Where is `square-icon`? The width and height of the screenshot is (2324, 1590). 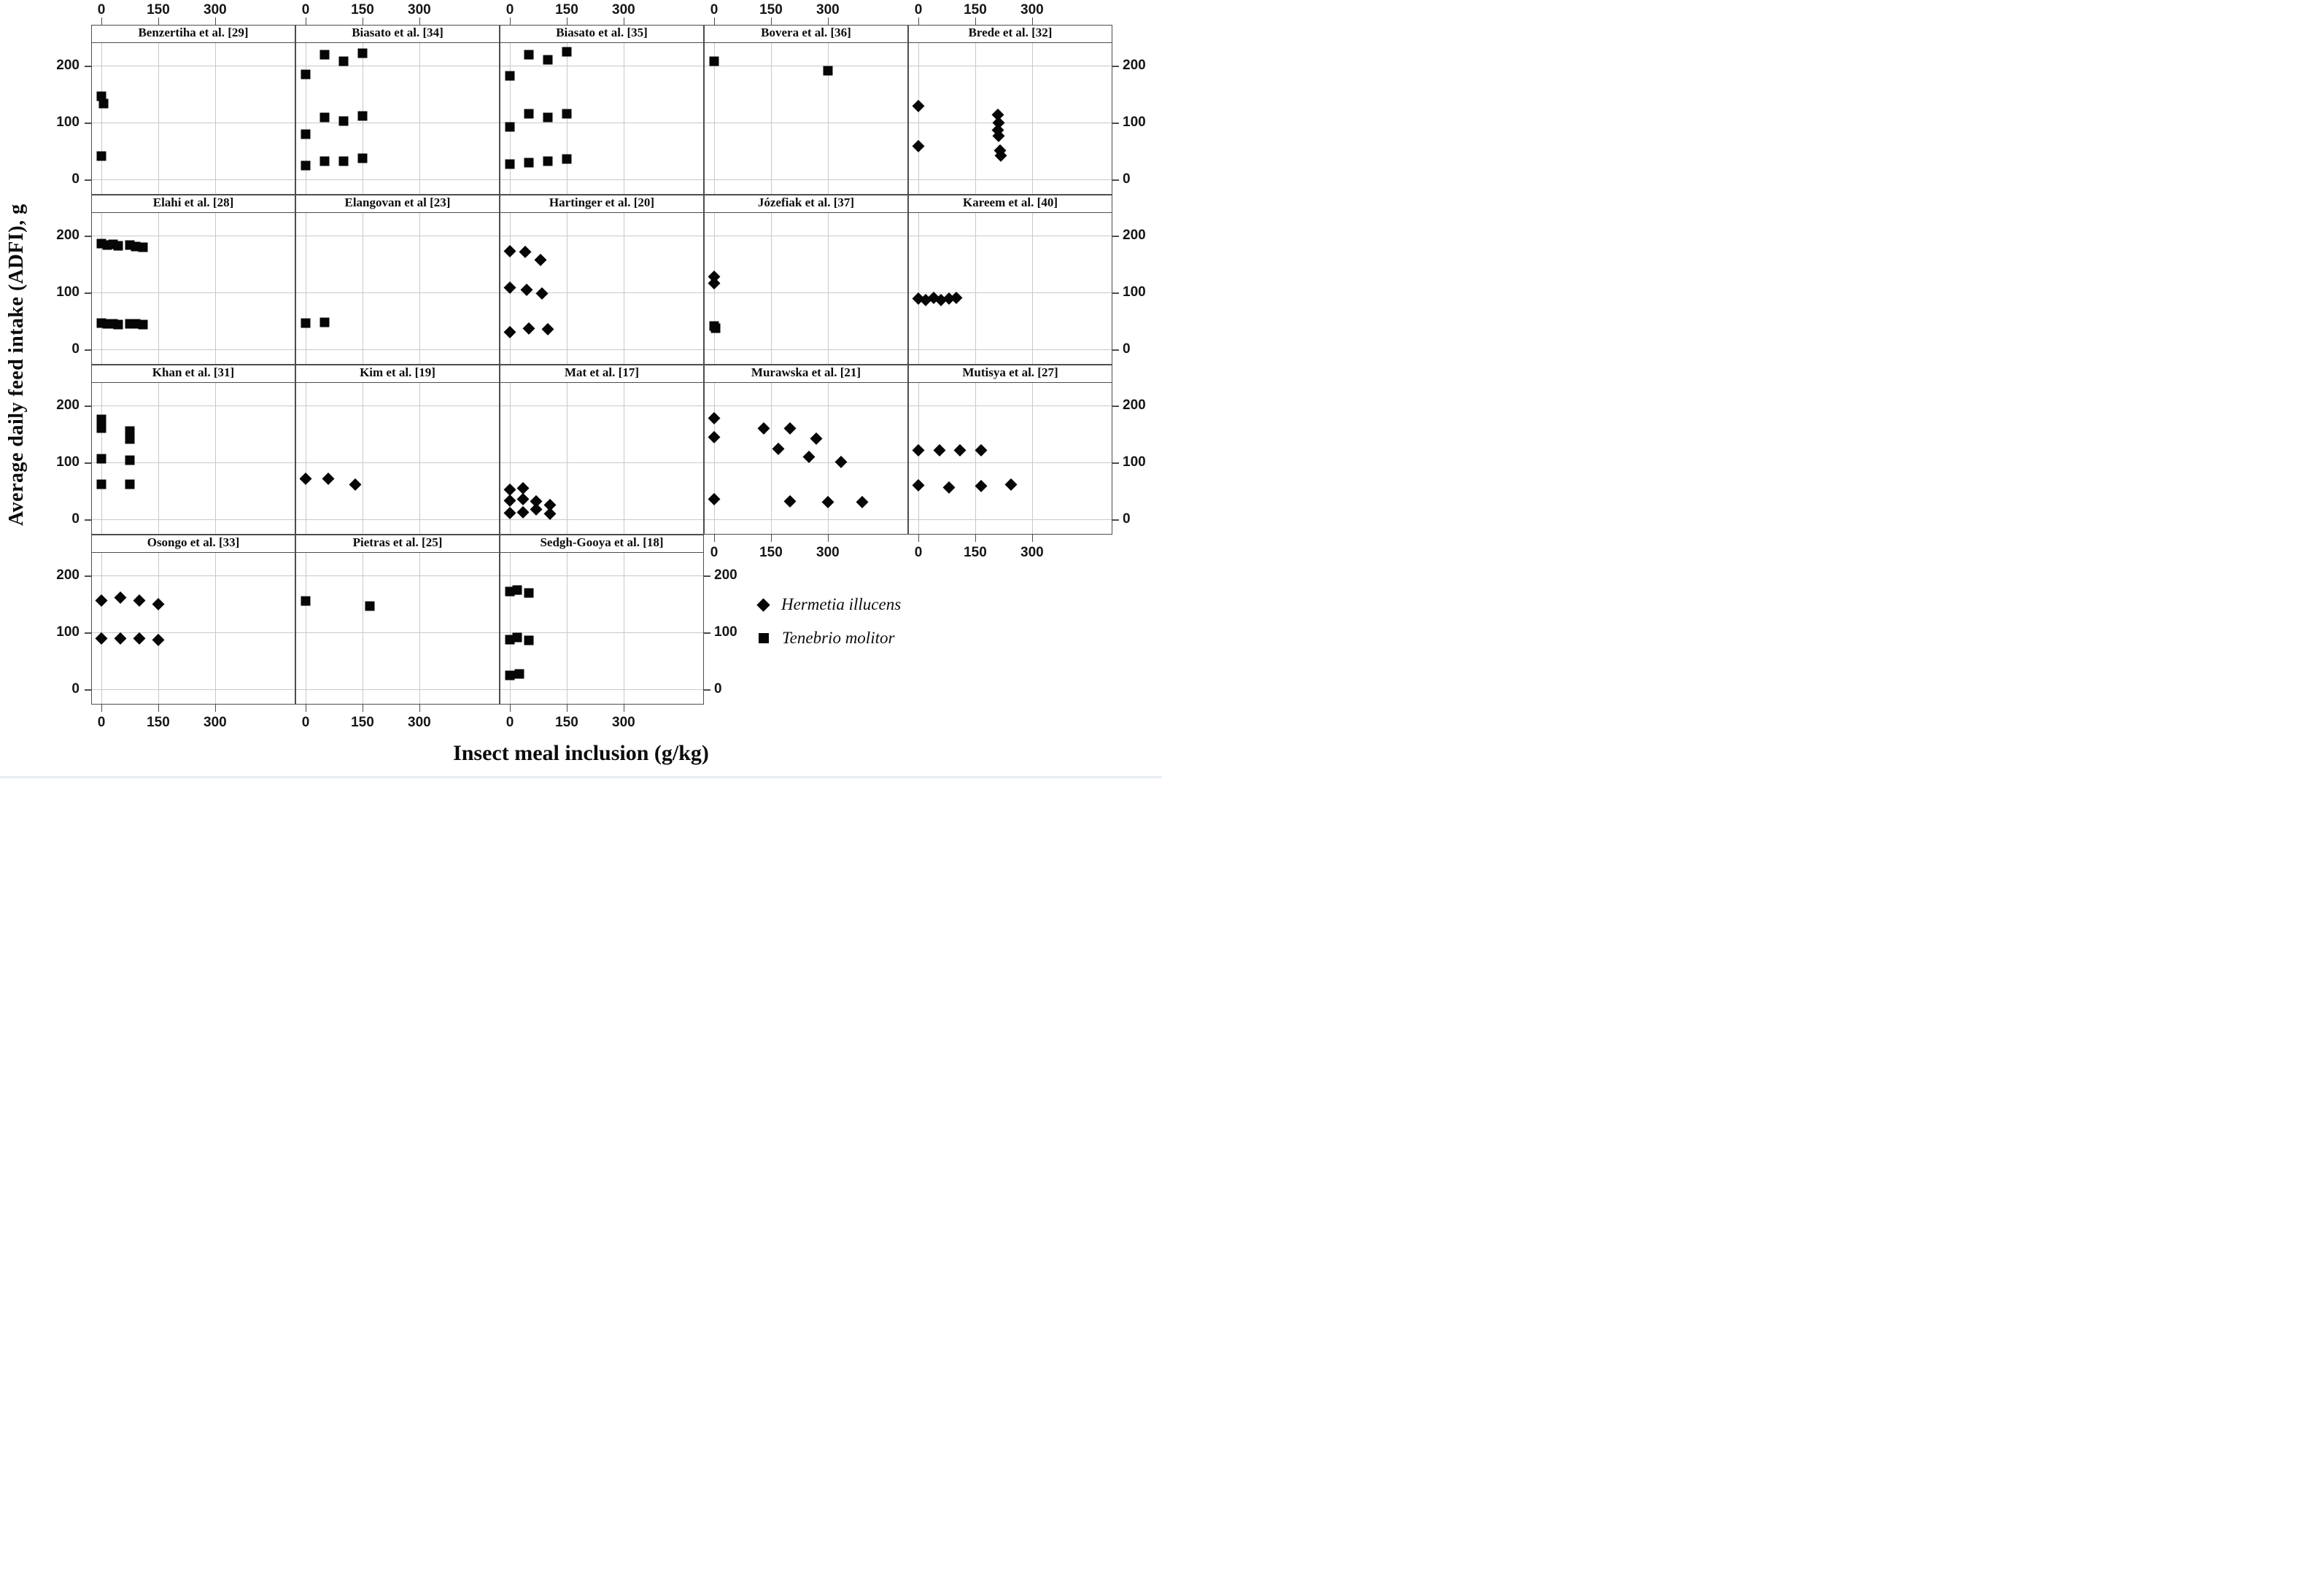
square-icon is located at coordinates (764, 638).